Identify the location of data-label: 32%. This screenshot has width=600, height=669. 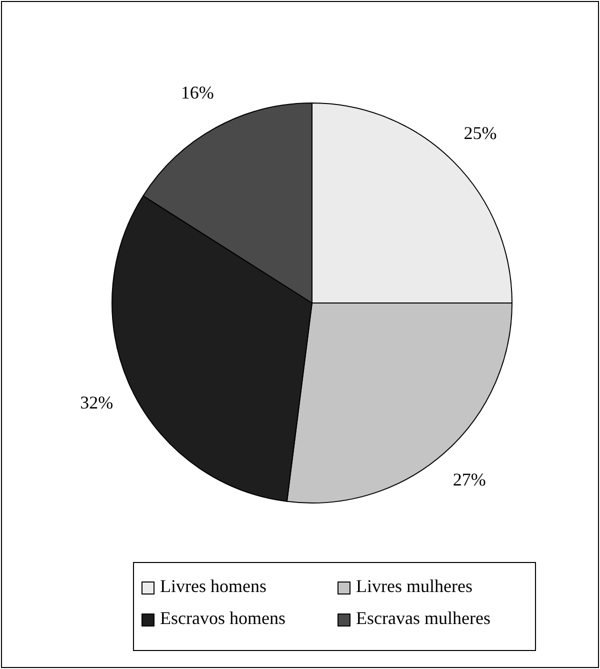
(97, 402).